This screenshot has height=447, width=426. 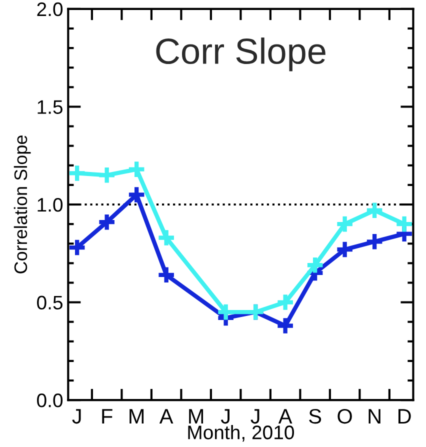 What do you see at coordinates (22, 205) in the screenshot?
I see `y-axis-title: Correlation Slope` at bounding box center [22, 205].